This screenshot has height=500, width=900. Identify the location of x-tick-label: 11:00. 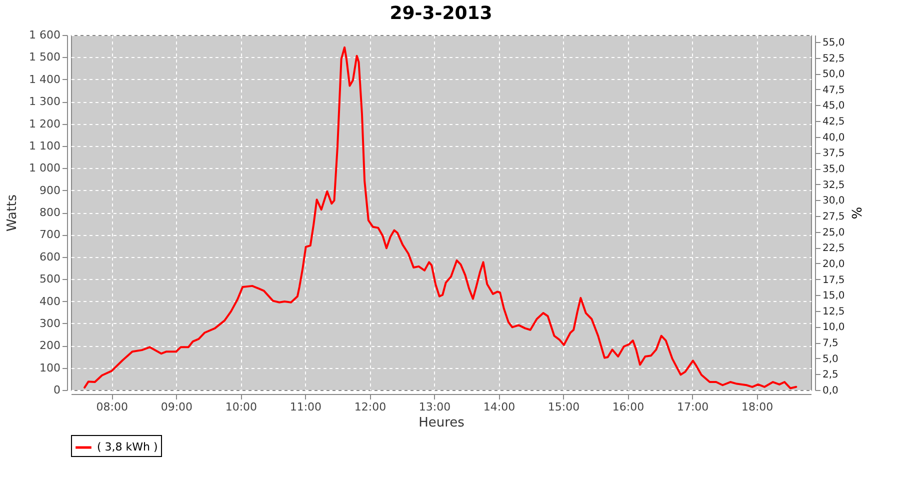
(306, 407).